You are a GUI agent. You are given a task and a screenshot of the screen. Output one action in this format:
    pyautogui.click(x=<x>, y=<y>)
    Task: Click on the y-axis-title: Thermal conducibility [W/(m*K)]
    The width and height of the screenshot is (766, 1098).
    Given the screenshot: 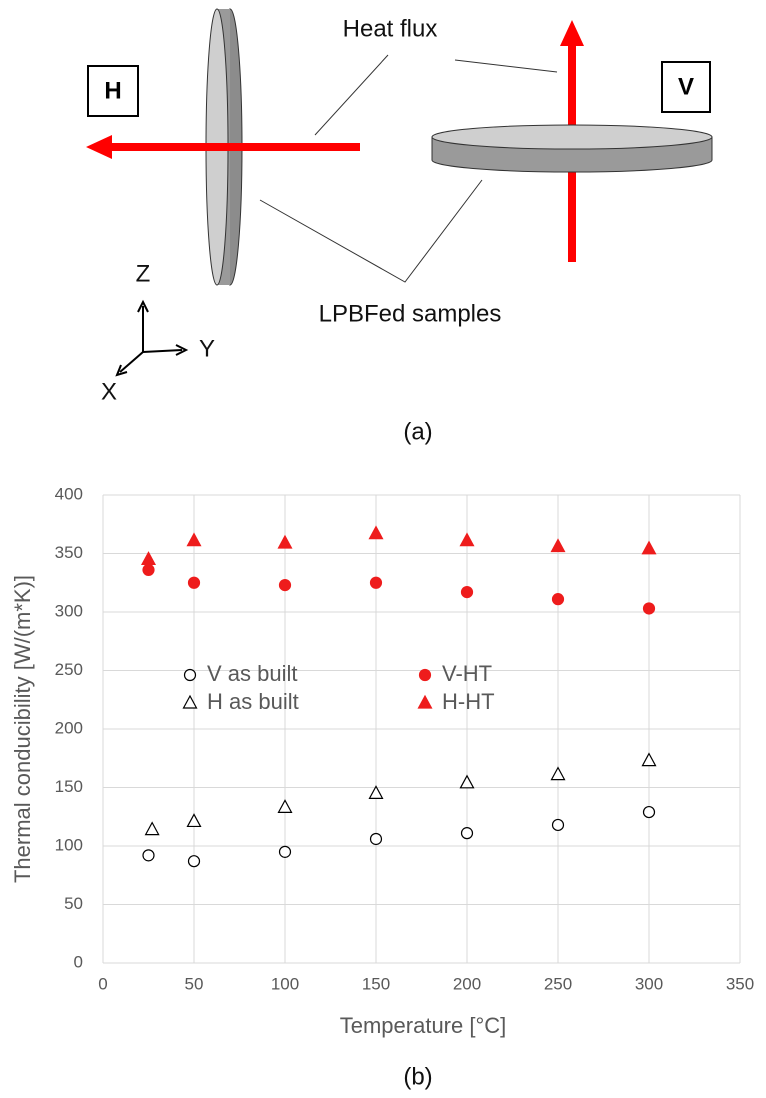 What is the action you would take?
    pyautogui.click(x=22, y=729)
    